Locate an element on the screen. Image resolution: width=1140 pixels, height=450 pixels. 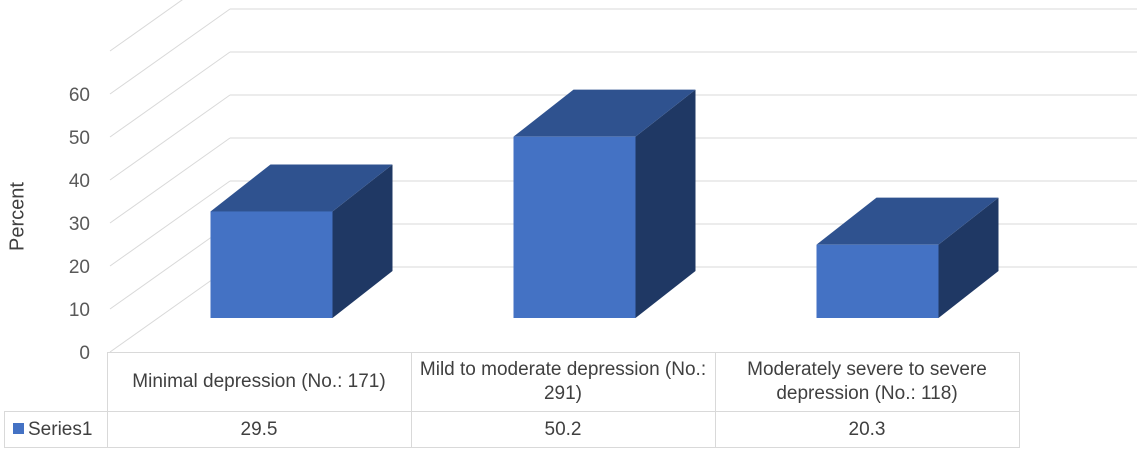
data-value: 50.2 is located at coordinates (563, 429).